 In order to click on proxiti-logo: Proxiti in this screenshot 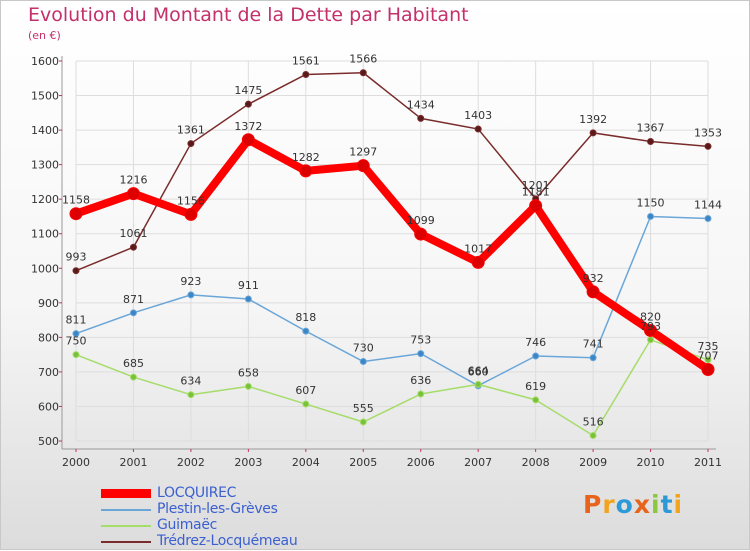, I will do `click(633, 504)`.